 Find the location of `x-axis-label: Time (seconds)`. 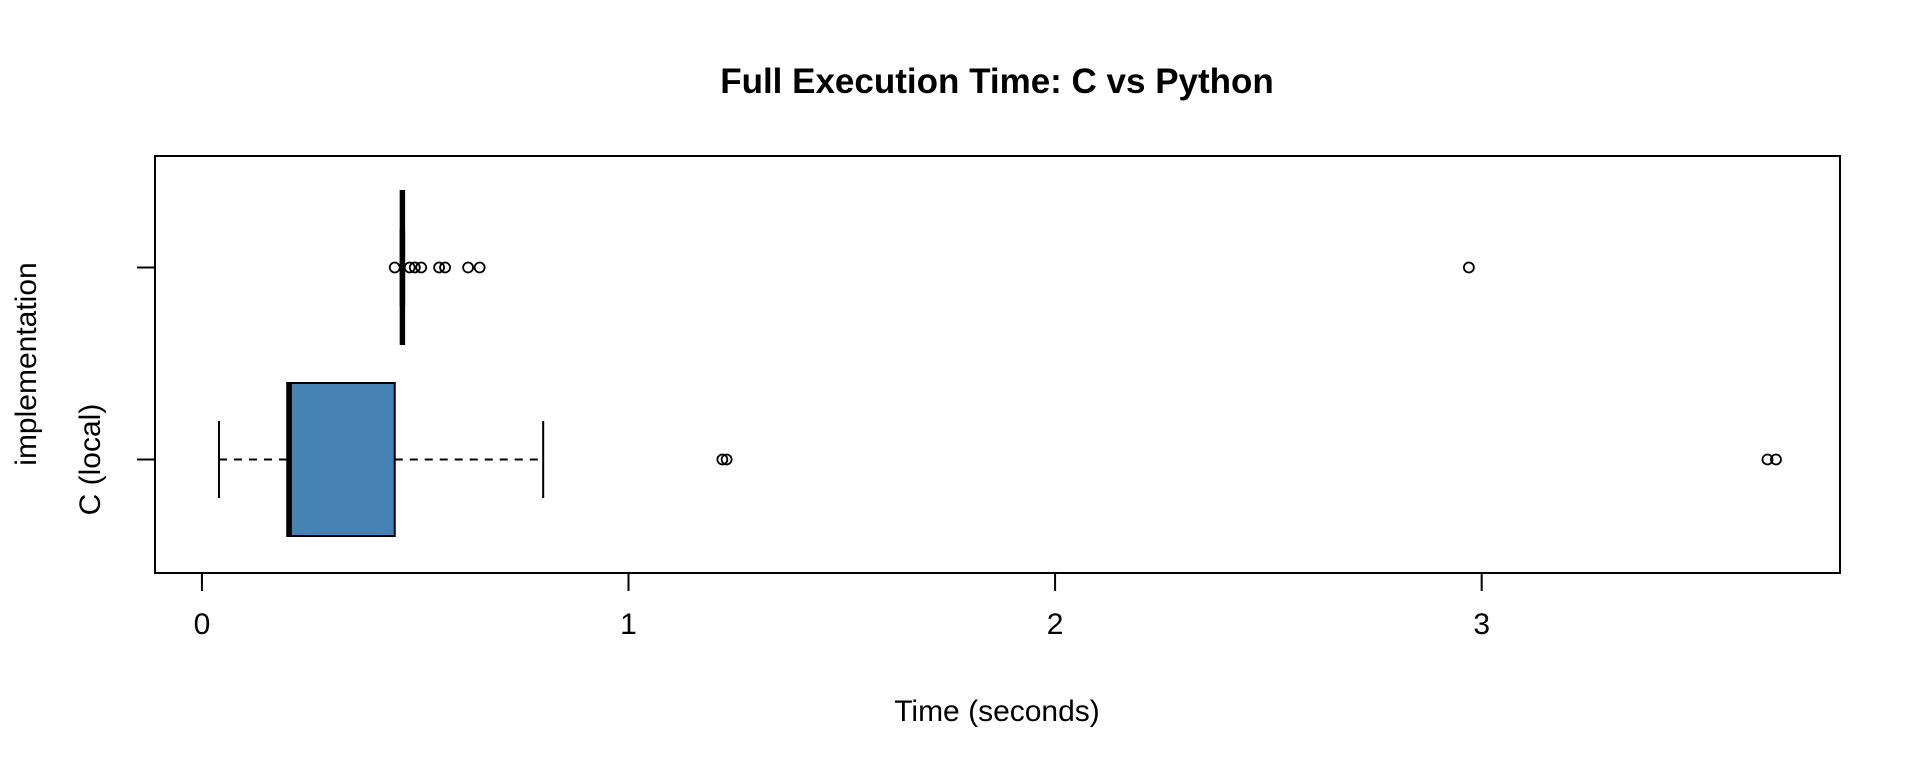

x-axis-label: Time (seconds) is located at coordinates (997, 711).